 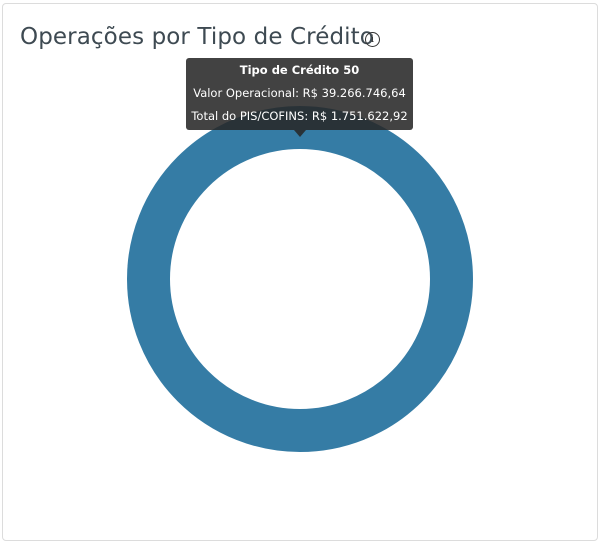 What do you see at coordinates (372, 39) in the screenshot?
I see `info-circle-icon: i` at bounding box center [372, 39].